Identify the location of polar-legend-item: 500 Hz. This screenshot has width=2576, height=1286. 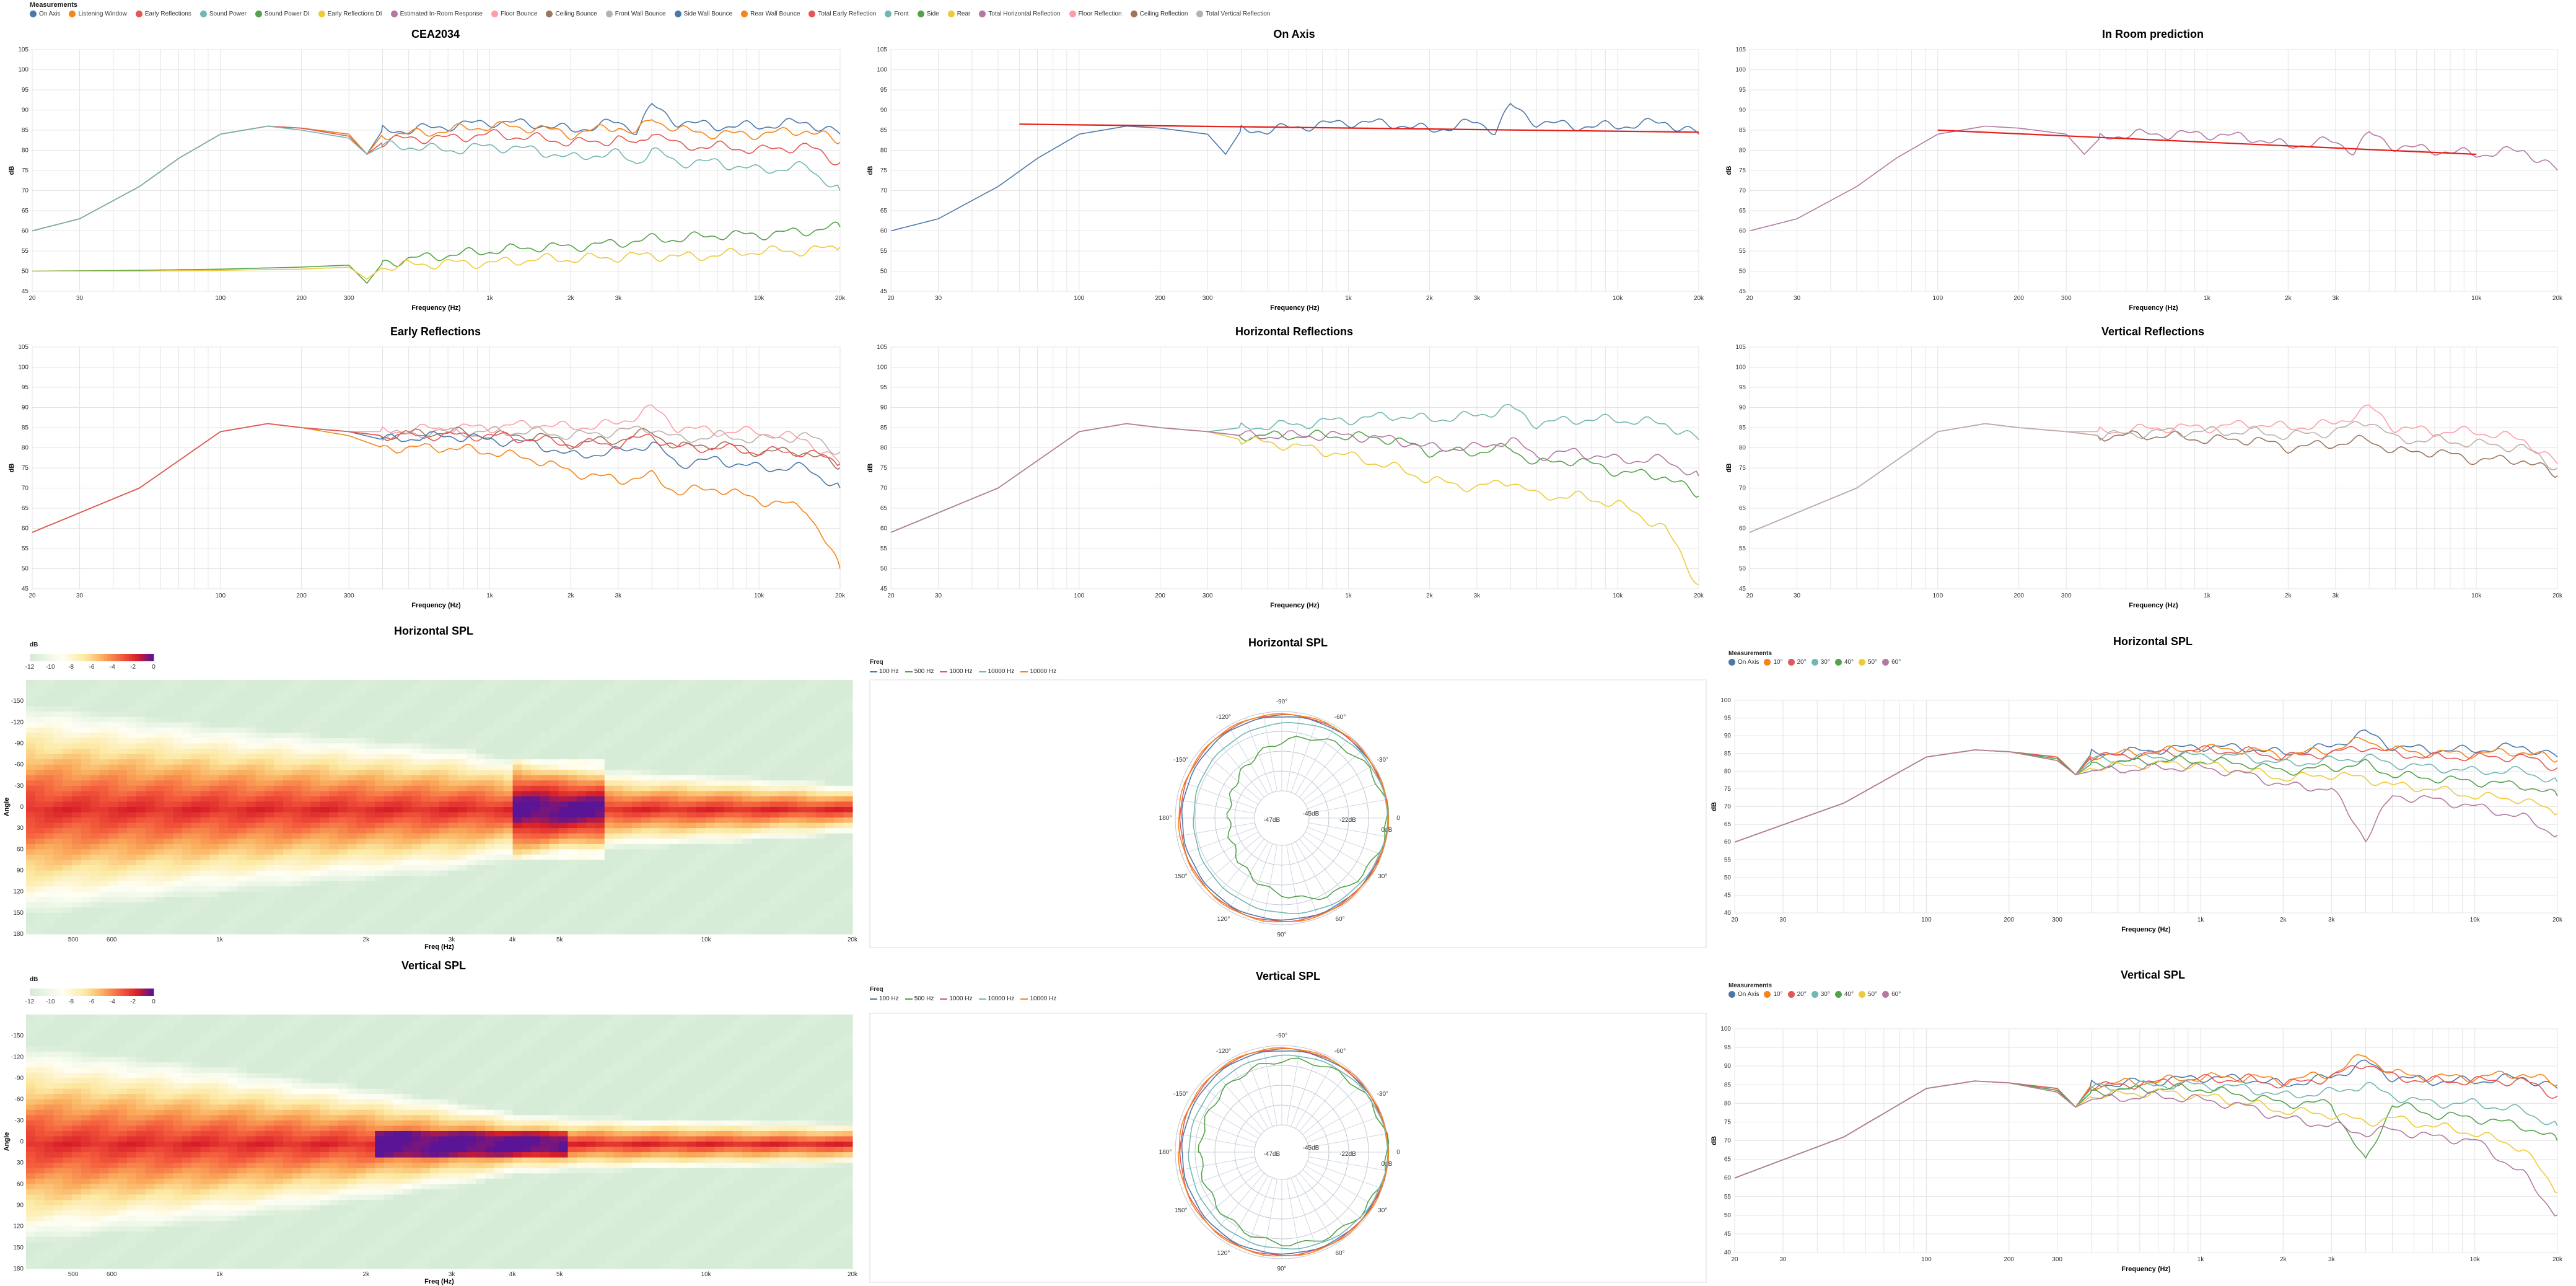
(919, 671).